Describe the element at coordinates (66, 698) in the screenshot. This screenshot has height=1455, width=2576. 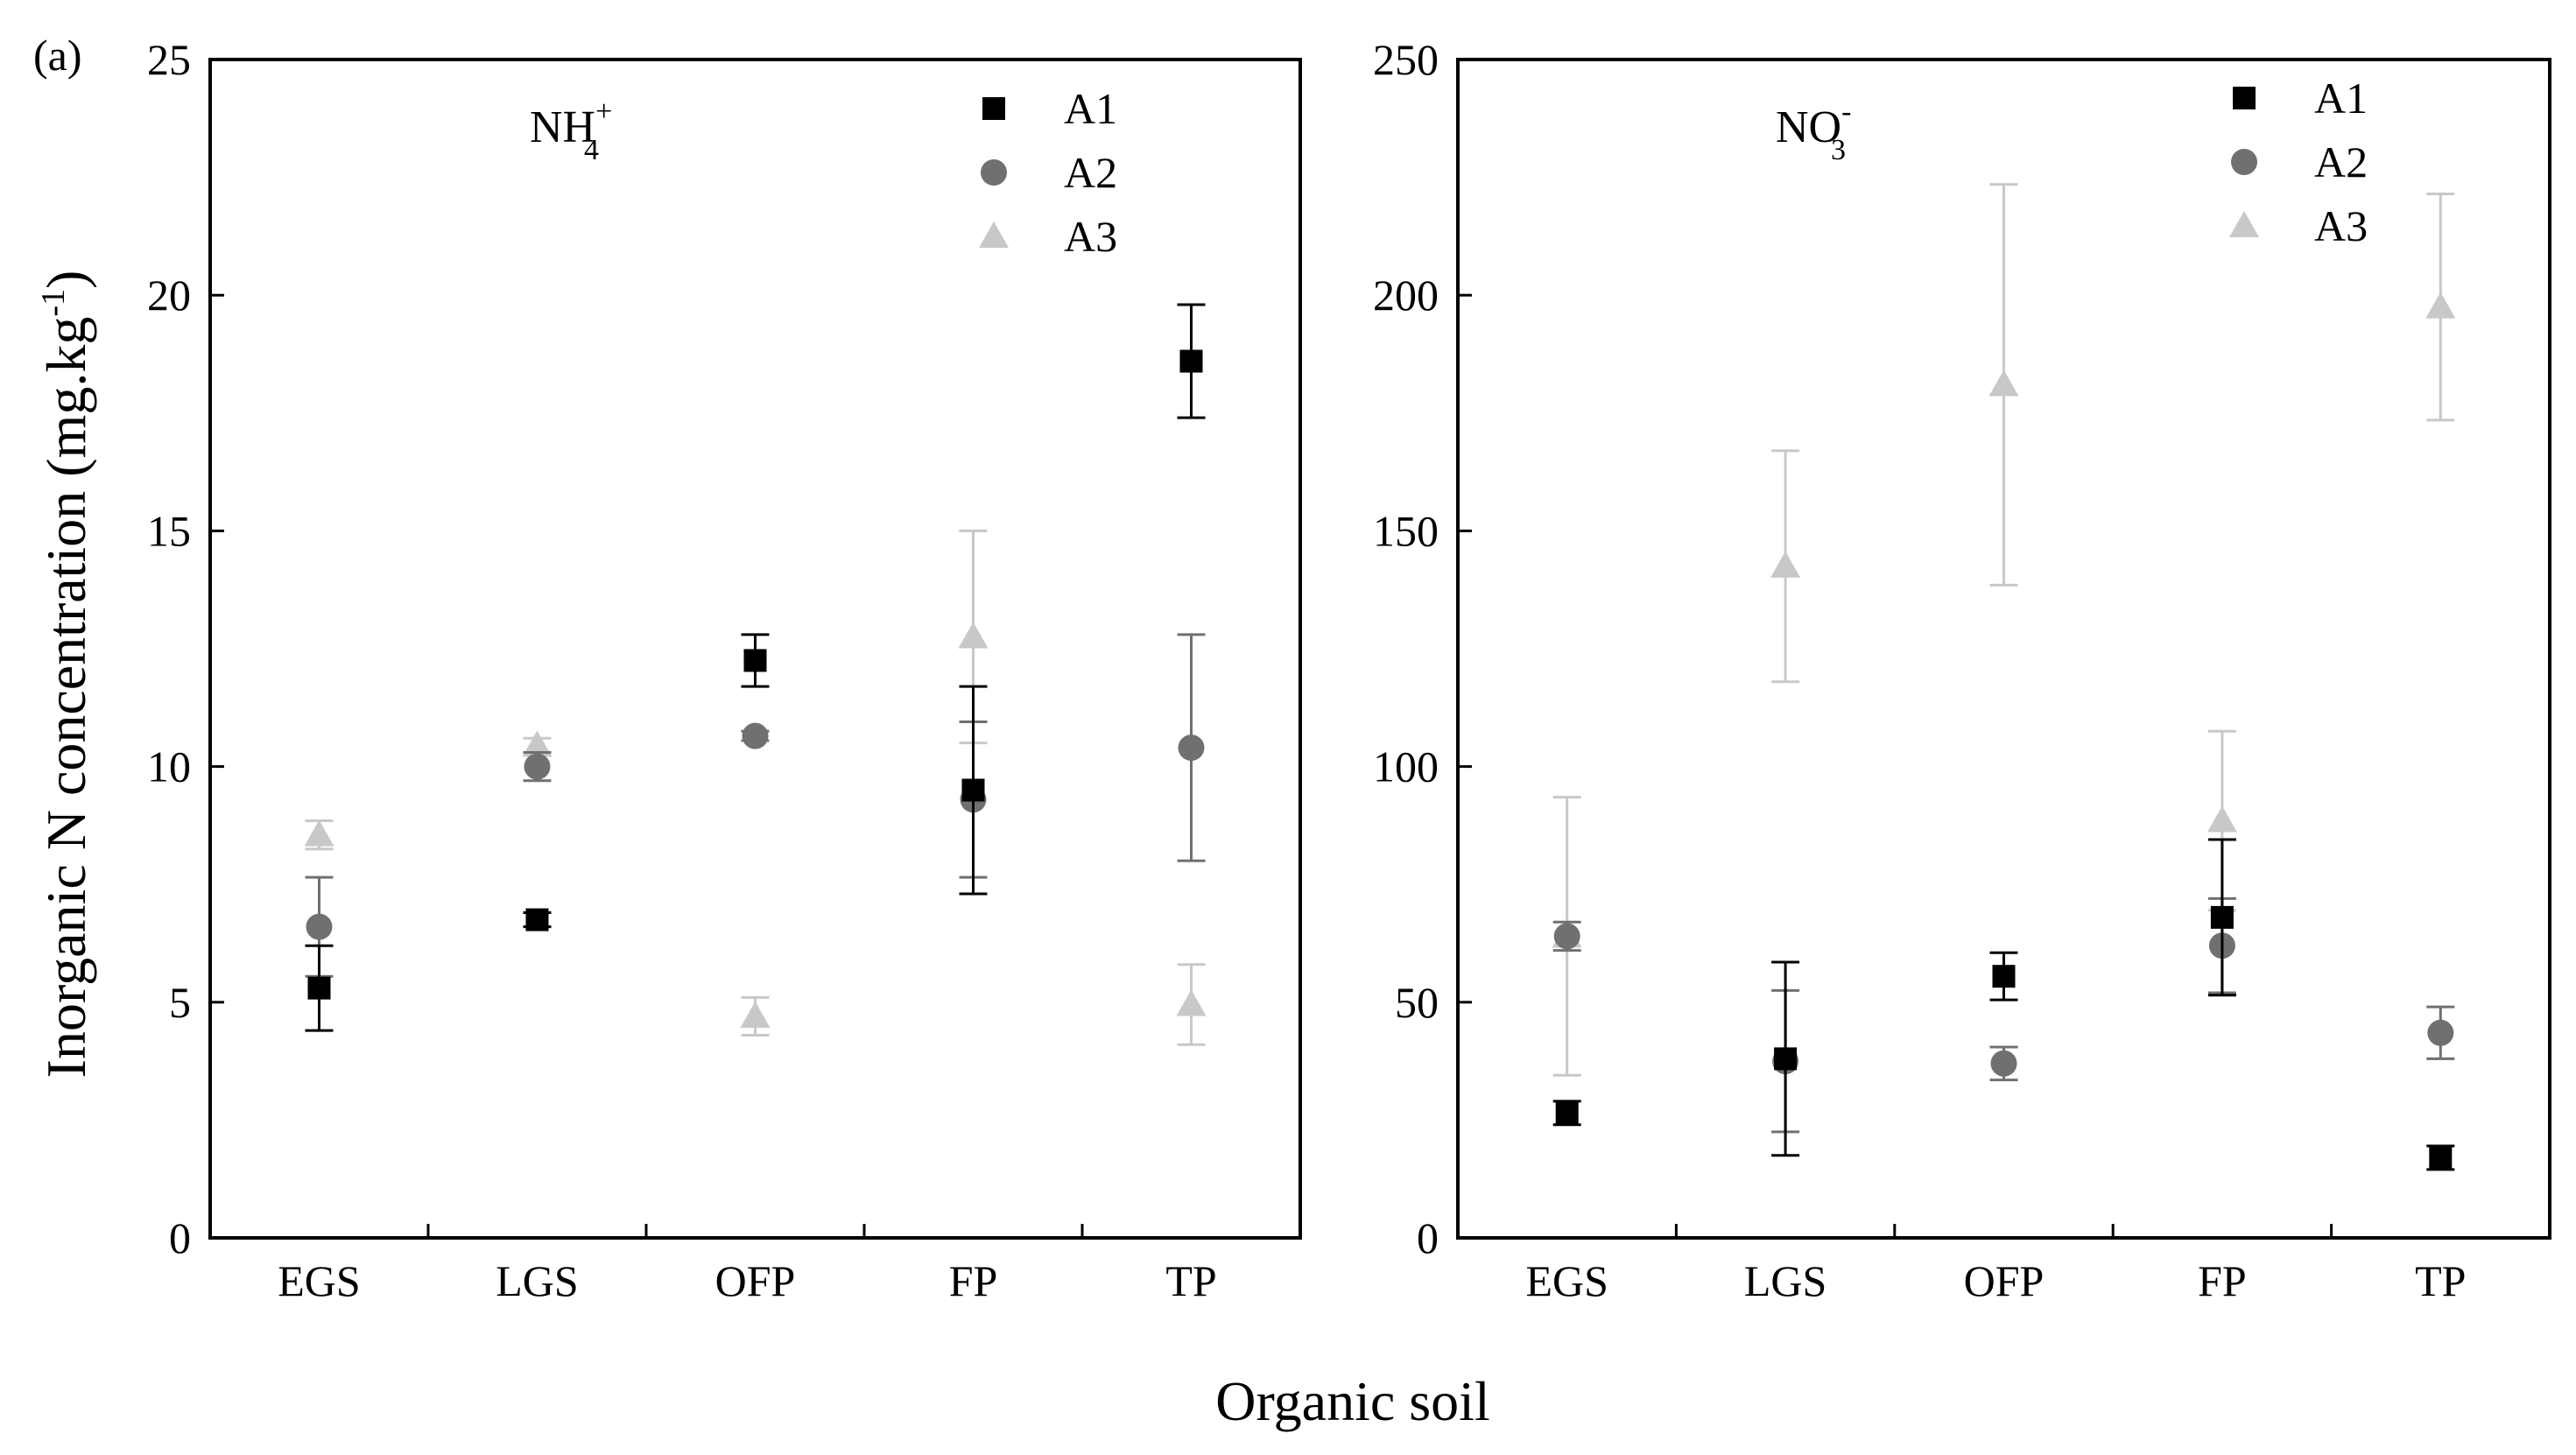
I see `y-axis-title-main: Inorganic N concentration (mg.kg` at that location.